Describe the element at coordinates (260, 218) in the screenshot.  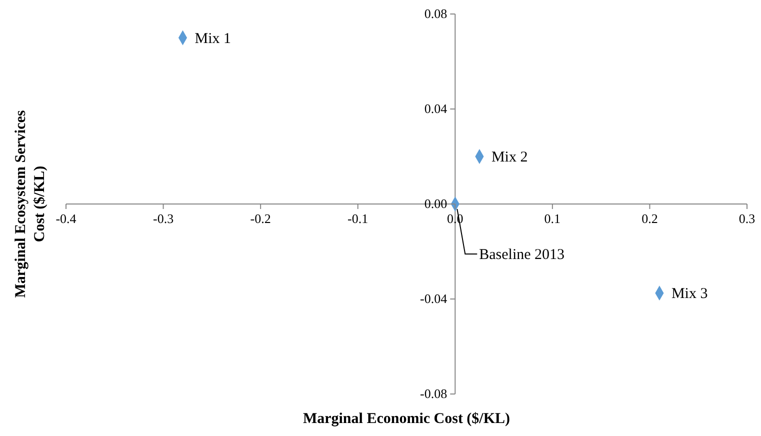
I see `x-tick-label: -0.2` at that location.